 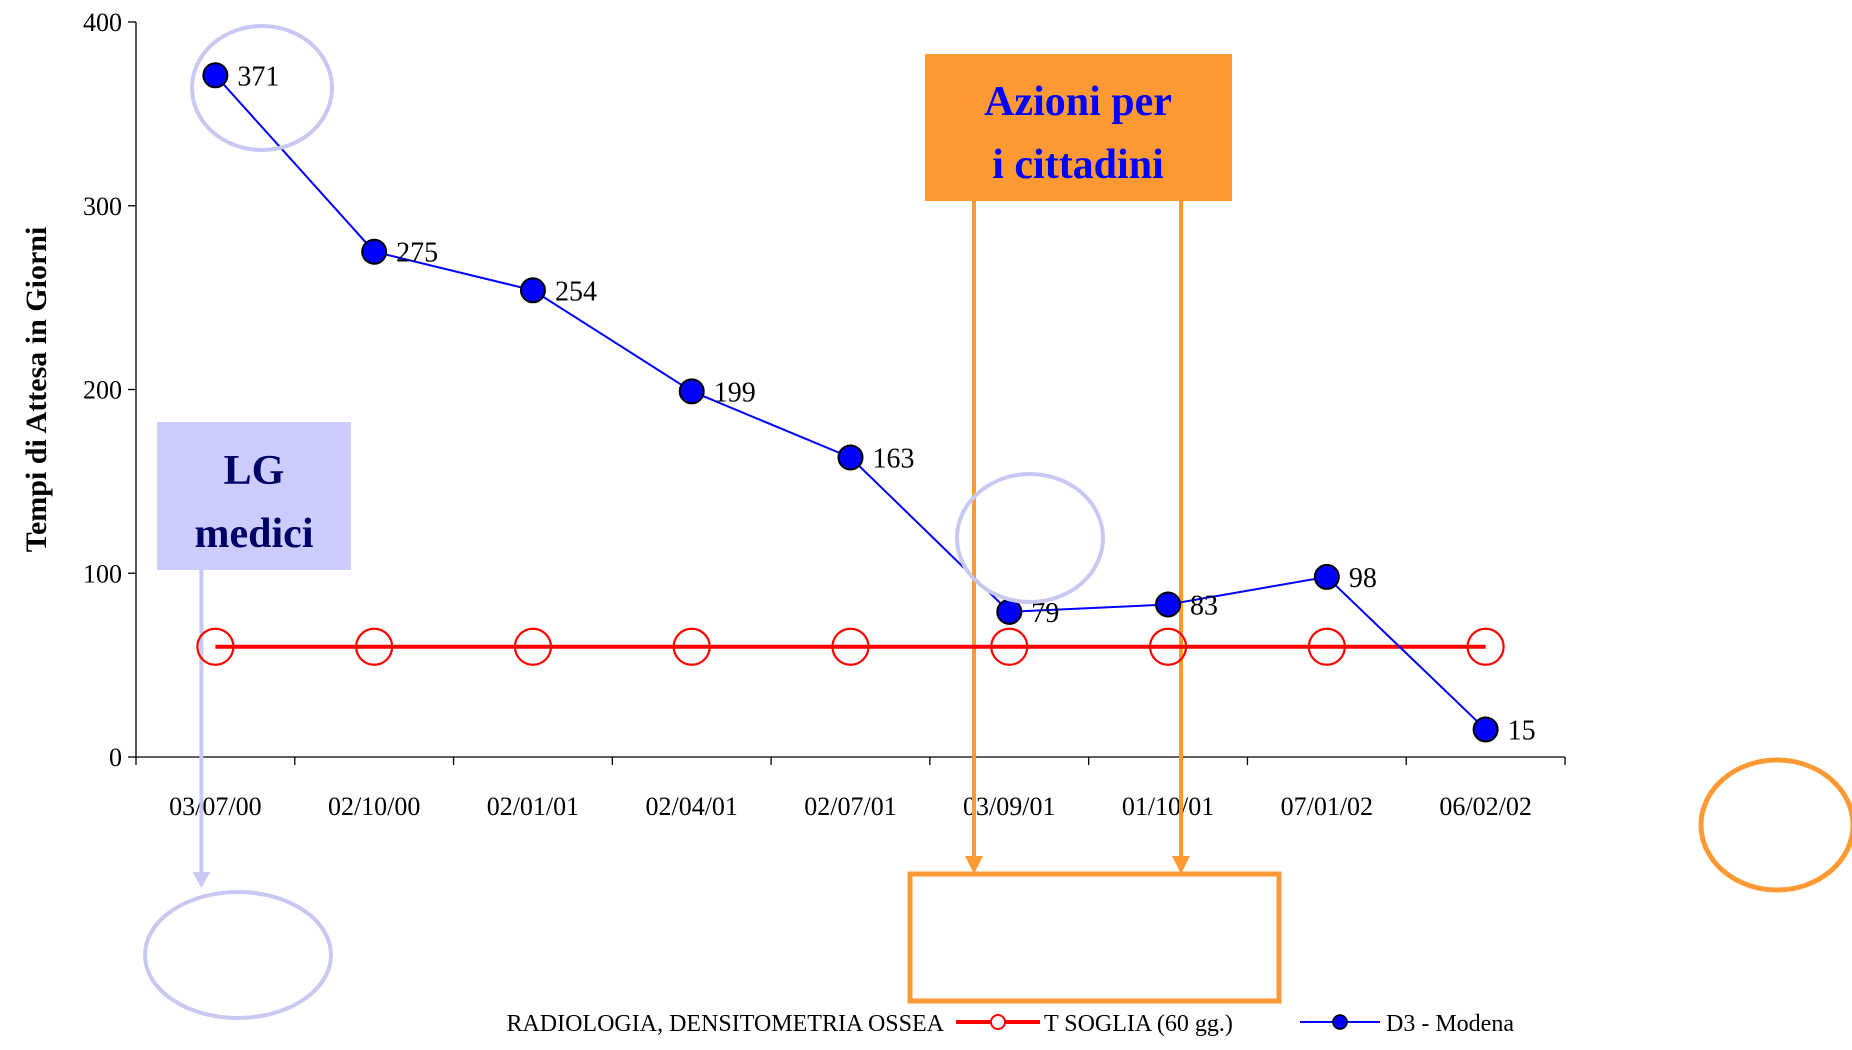 What do you see at coordinates (258, 76) in the screenshot?
I see `data-label: 371` at bounding box center [258, 76].